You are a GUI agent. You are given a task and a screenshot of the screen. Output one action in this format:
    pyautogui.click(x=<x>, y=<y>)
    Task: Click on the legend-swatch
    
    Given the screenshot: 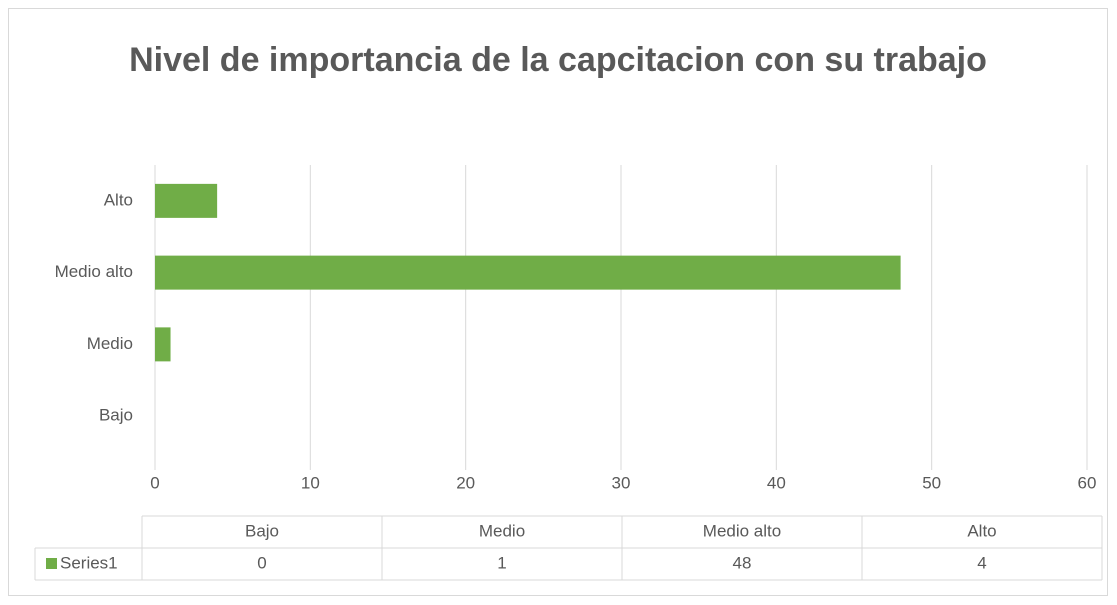 What is the action you would take?
    pyautogui.click(x=51, y=563)
    